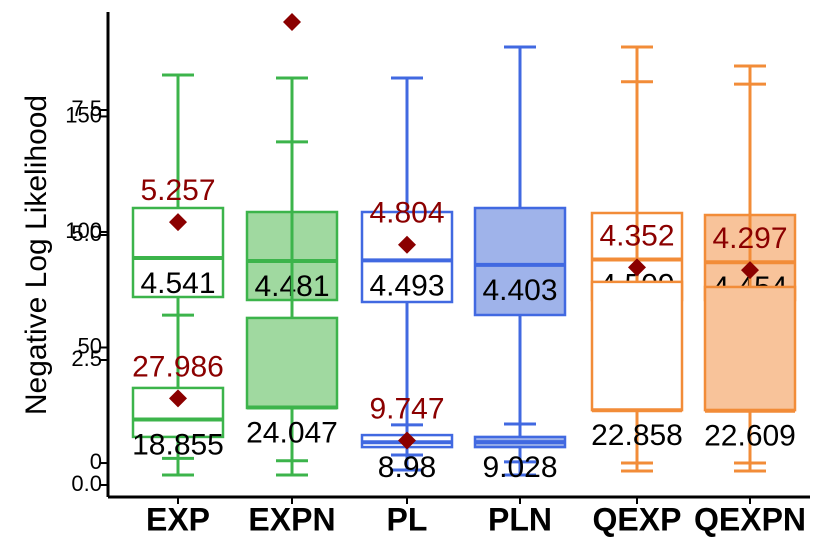 This screenshot has width=830, height=554. I want to click on median-label: 24.047, so click(292, 432).